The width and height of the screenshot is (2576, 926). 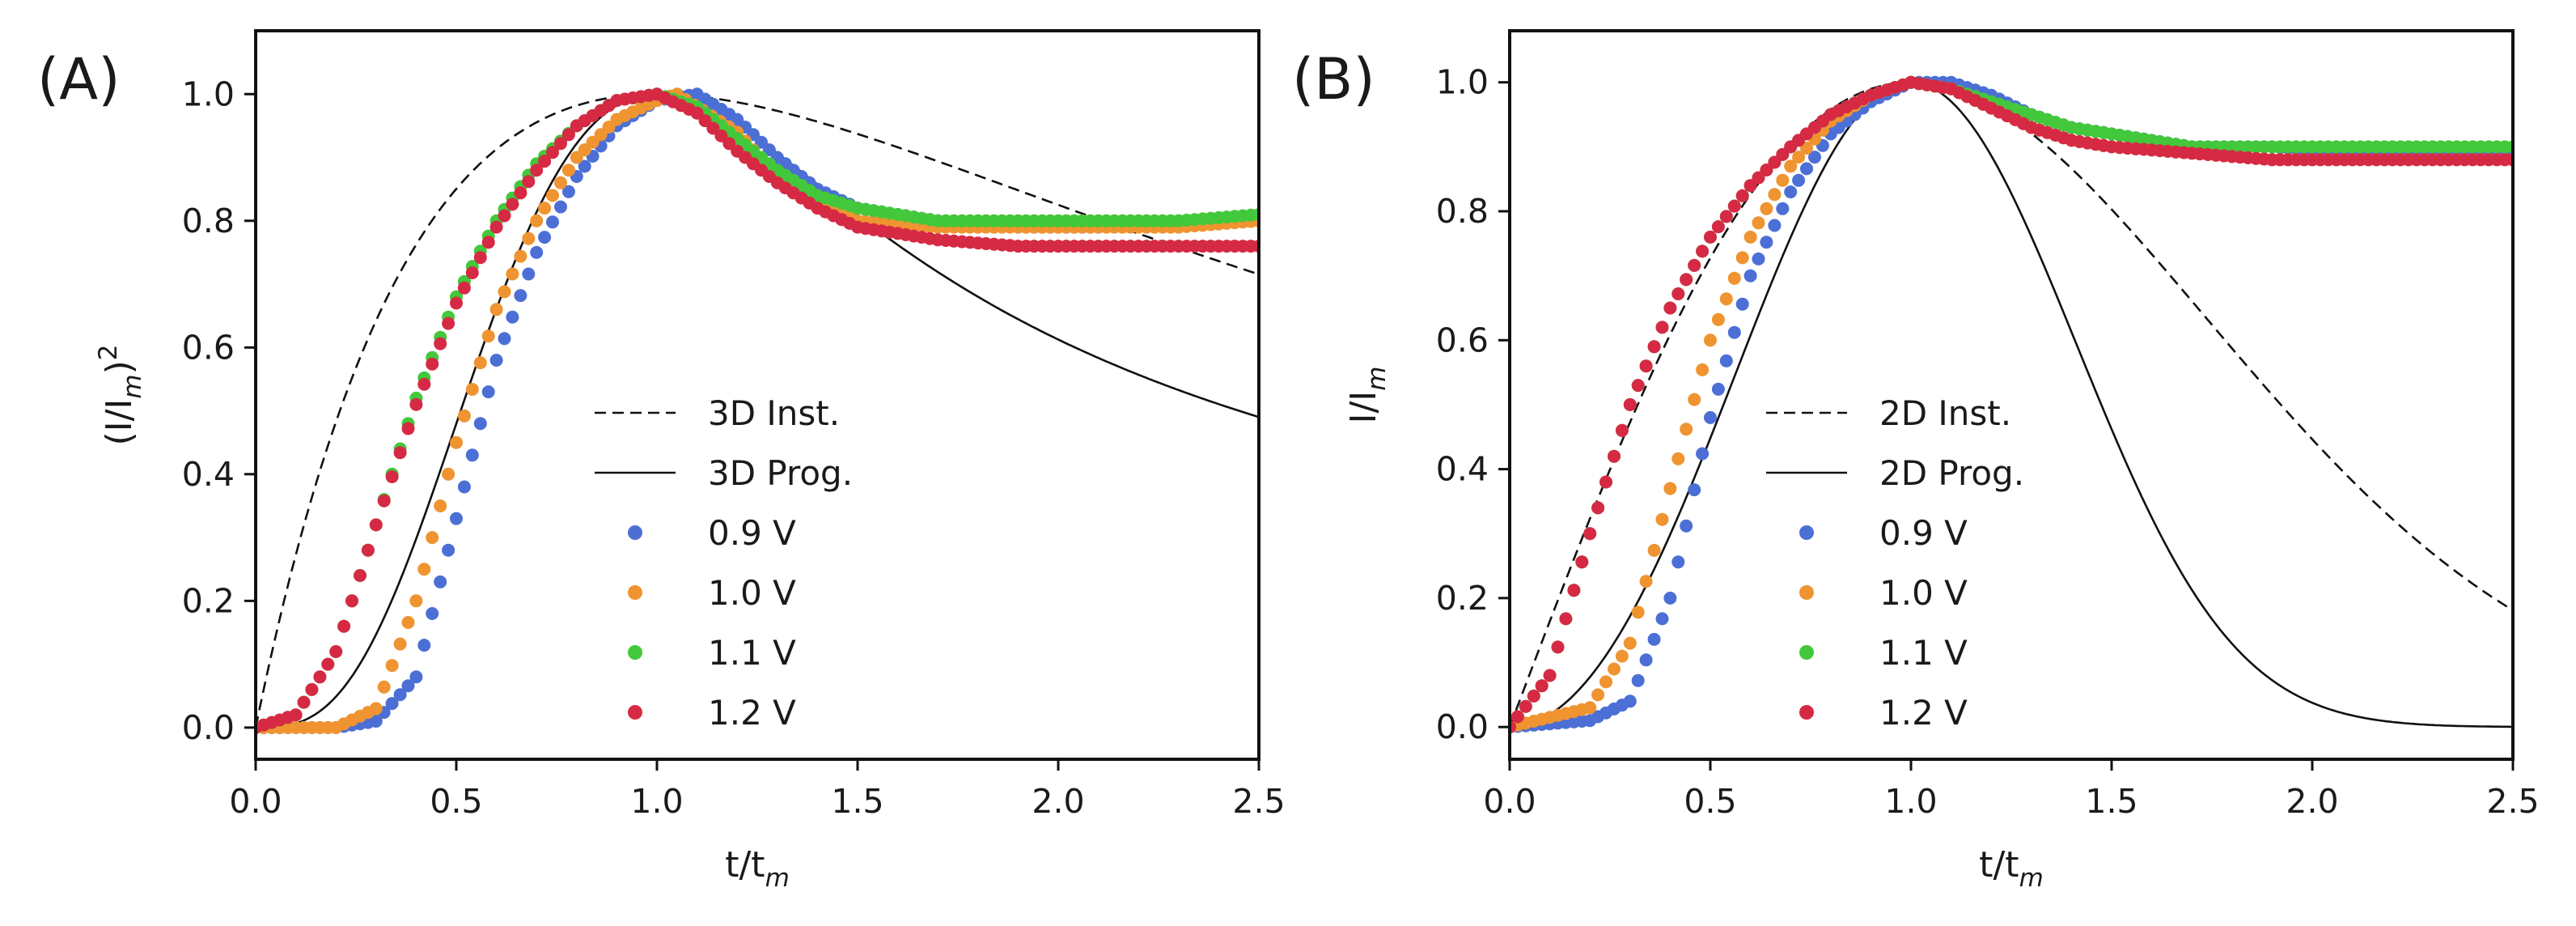 What do you see at coordinates (255, 801) in the screenshot?
I see `x-tick-label: 0.0` at bounding box center [255, 801].